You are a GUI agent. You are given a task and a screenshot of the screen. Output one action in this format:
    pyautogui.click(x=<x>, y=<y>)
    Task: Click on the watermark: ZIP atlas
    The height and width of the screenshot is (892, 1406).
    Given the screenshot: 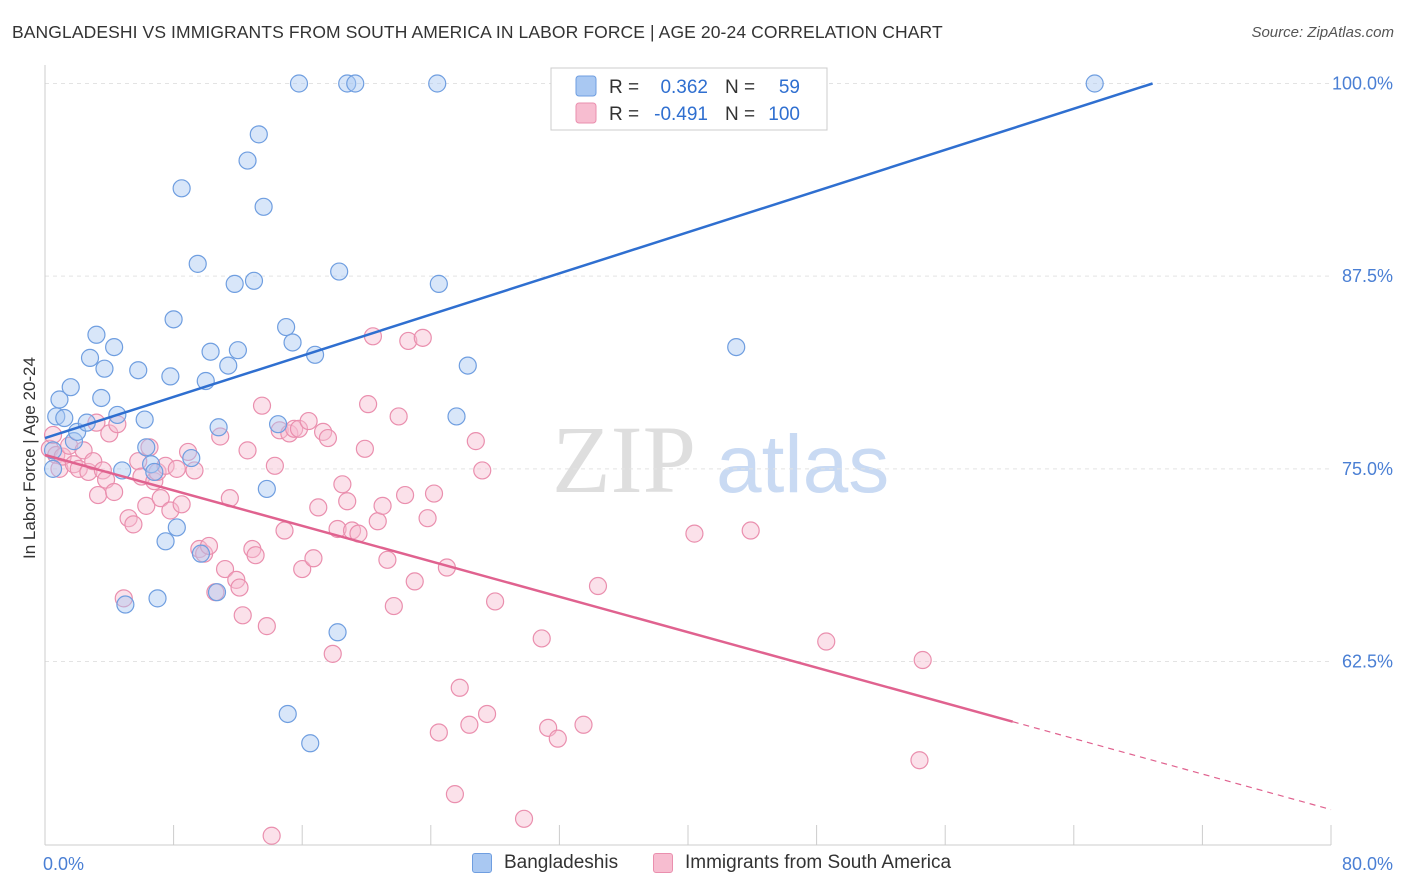 What is the action you would take?
    pyautogui.click(x=720, y=459)
    